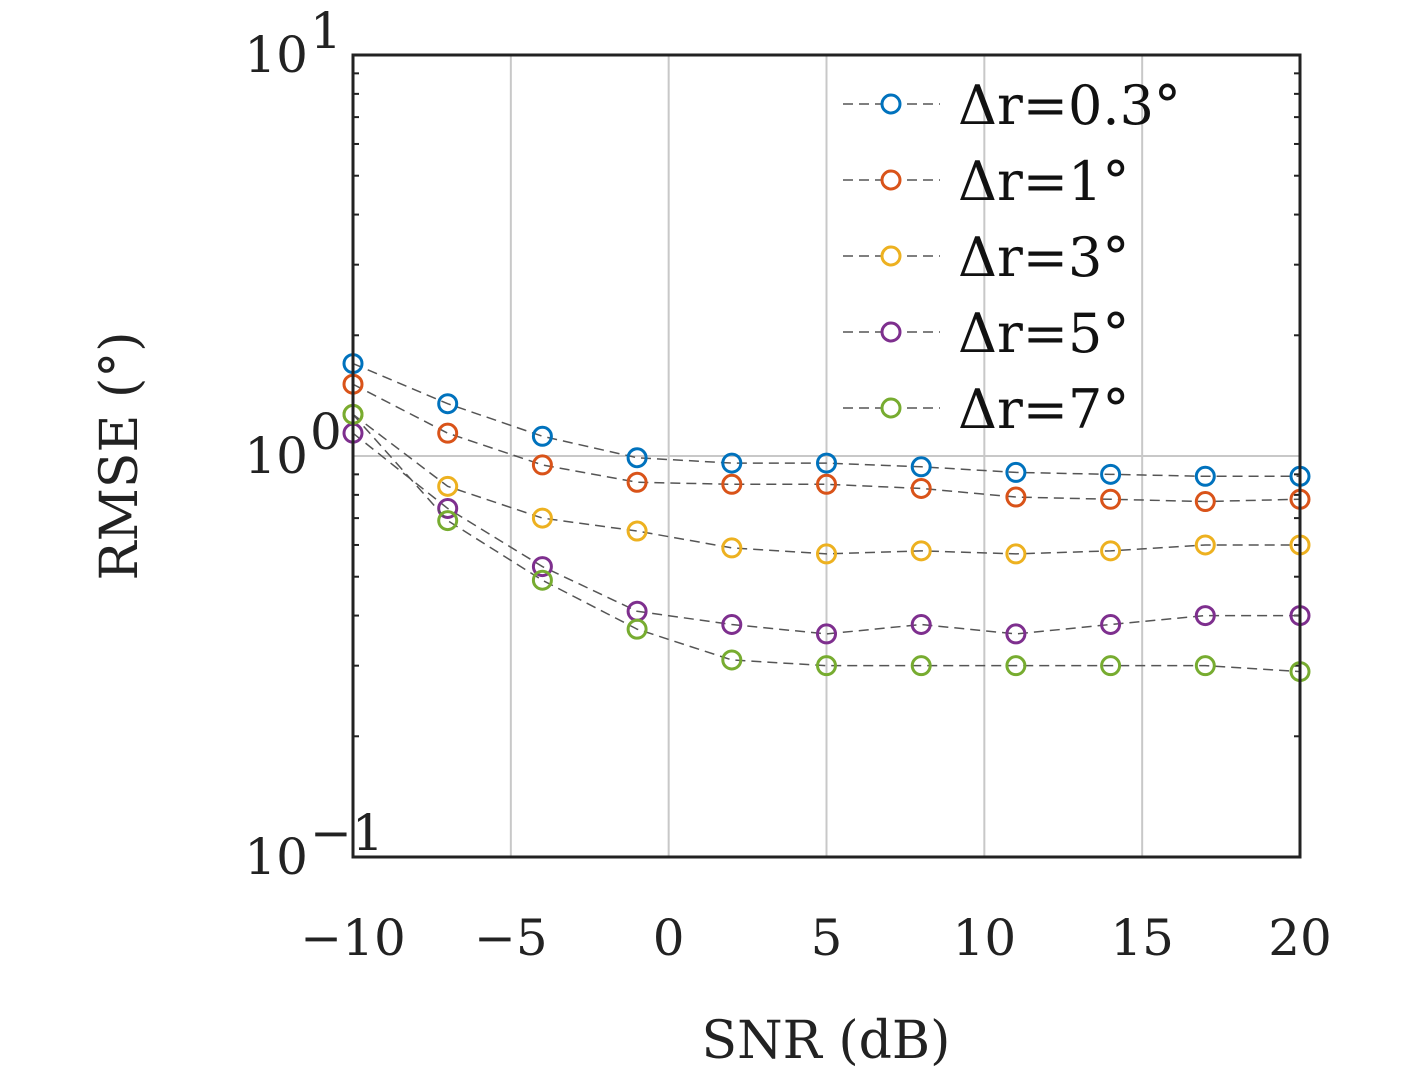  Describe the element at coordinates (669, 938) in the screenshot. I see `x-tick-label: 0` at that location.